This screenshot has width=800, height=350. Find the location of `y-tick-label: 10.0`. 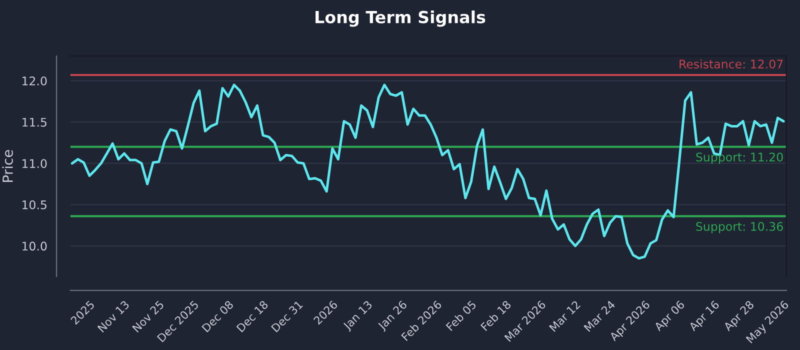

y-tick-label: 10.0 is located at coordinates (34, 246).